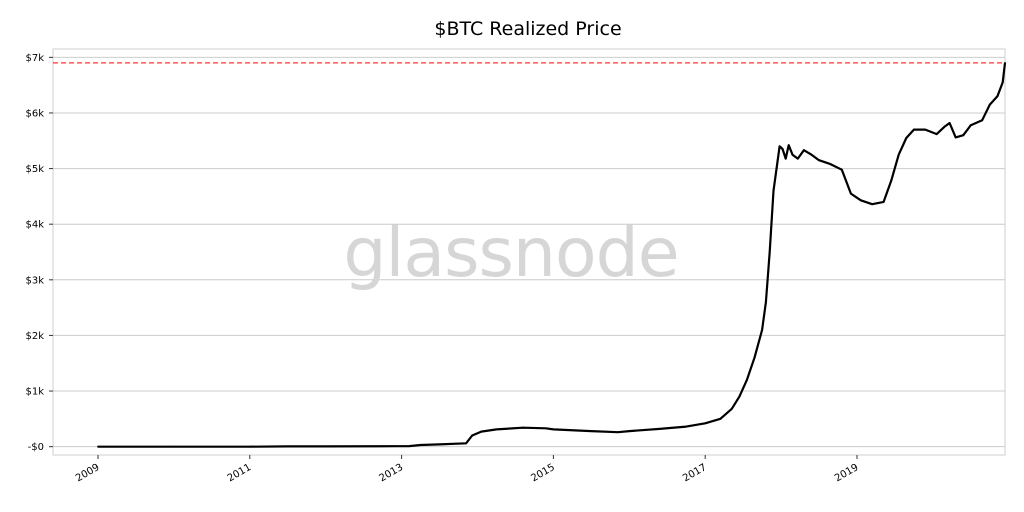  Describe the element at coordinates (467, 469) in the screenshot. I see `x-axis-ticks: 2009 2011 2013 2015 2017 2019` at that location.